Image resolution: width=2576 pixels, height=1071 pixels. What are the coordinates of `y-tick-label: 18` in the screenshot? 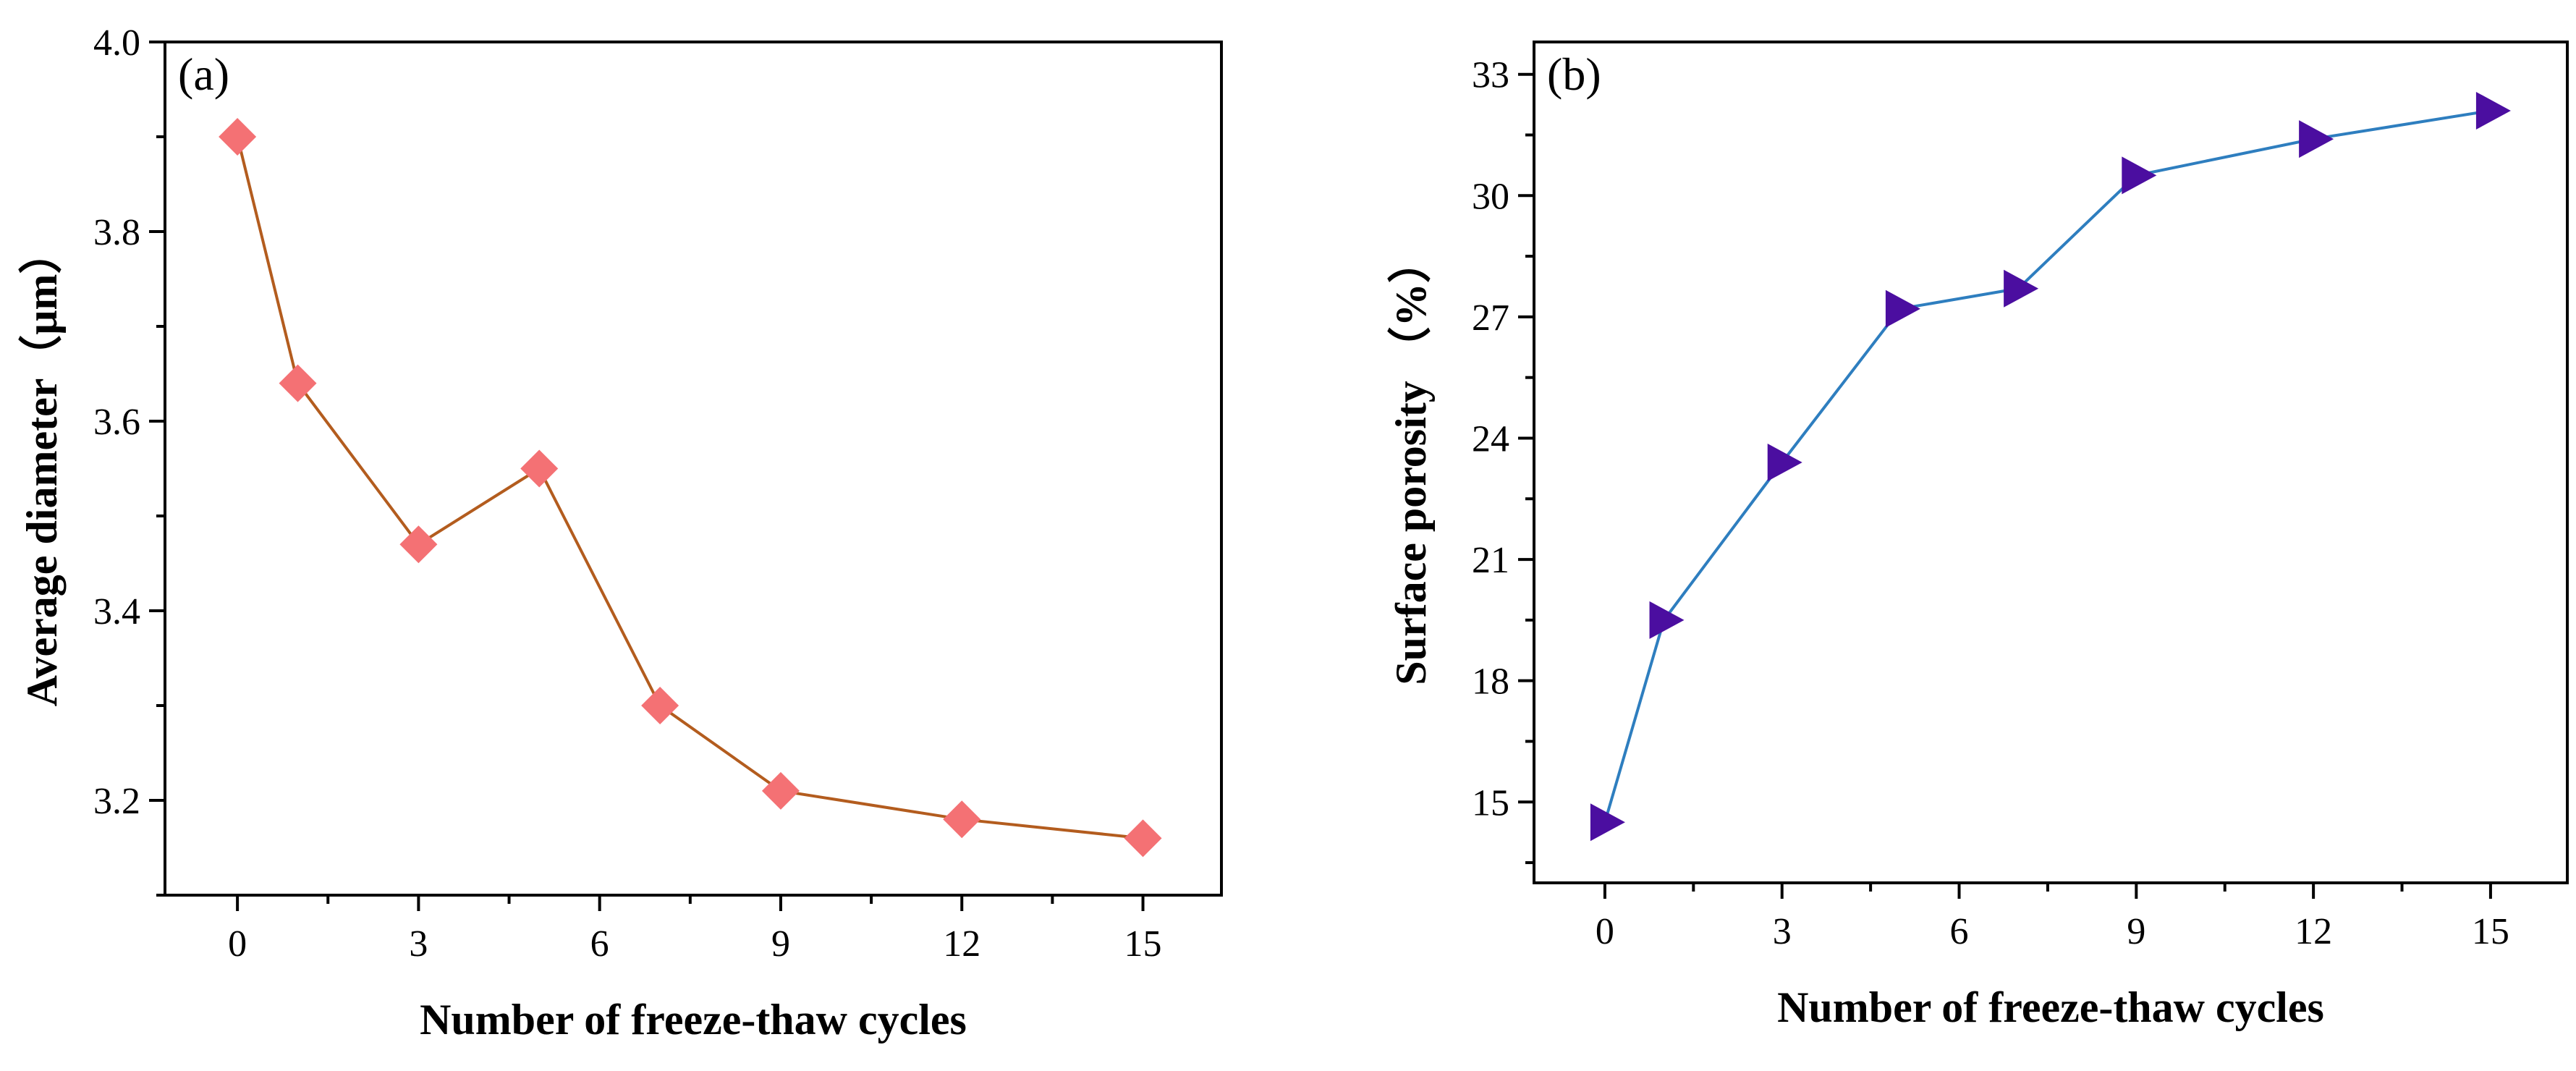 It's located at (1491, 682).